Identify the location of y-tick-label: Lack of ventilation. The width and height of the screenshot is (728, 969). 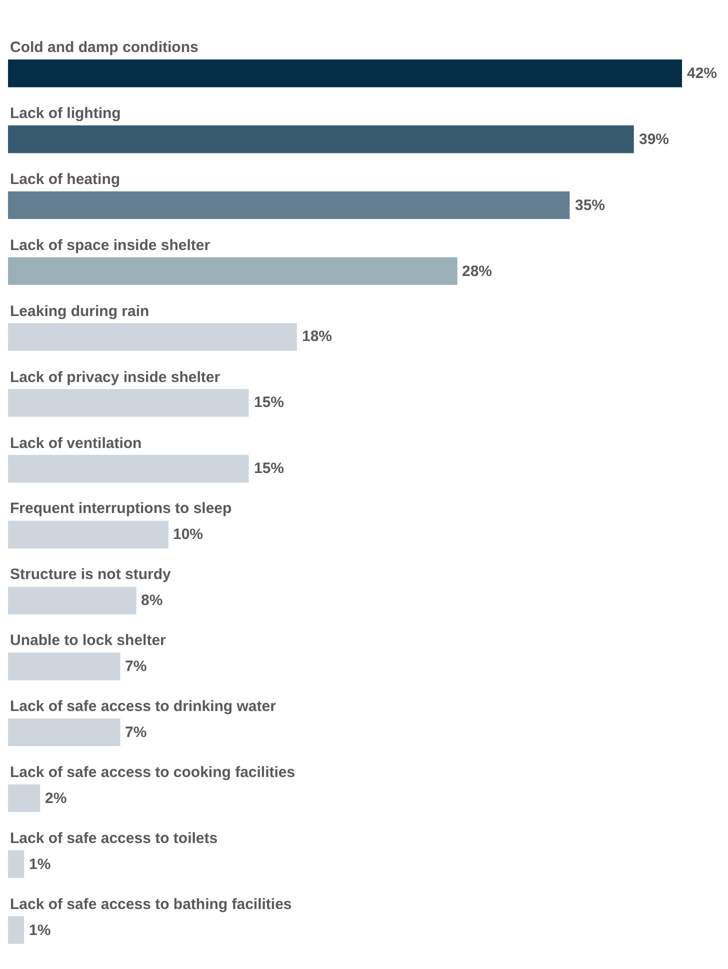
(76, 443).